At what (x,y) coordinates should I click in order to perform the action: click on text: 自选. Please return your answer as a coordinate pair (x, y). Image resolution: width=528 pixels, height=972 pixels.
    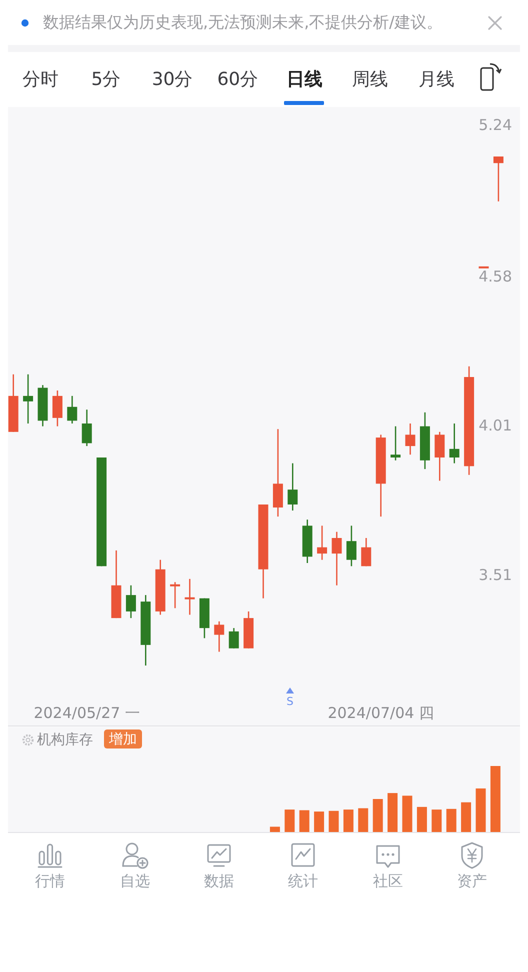
    Looking at the image, I should click on (135, 881).